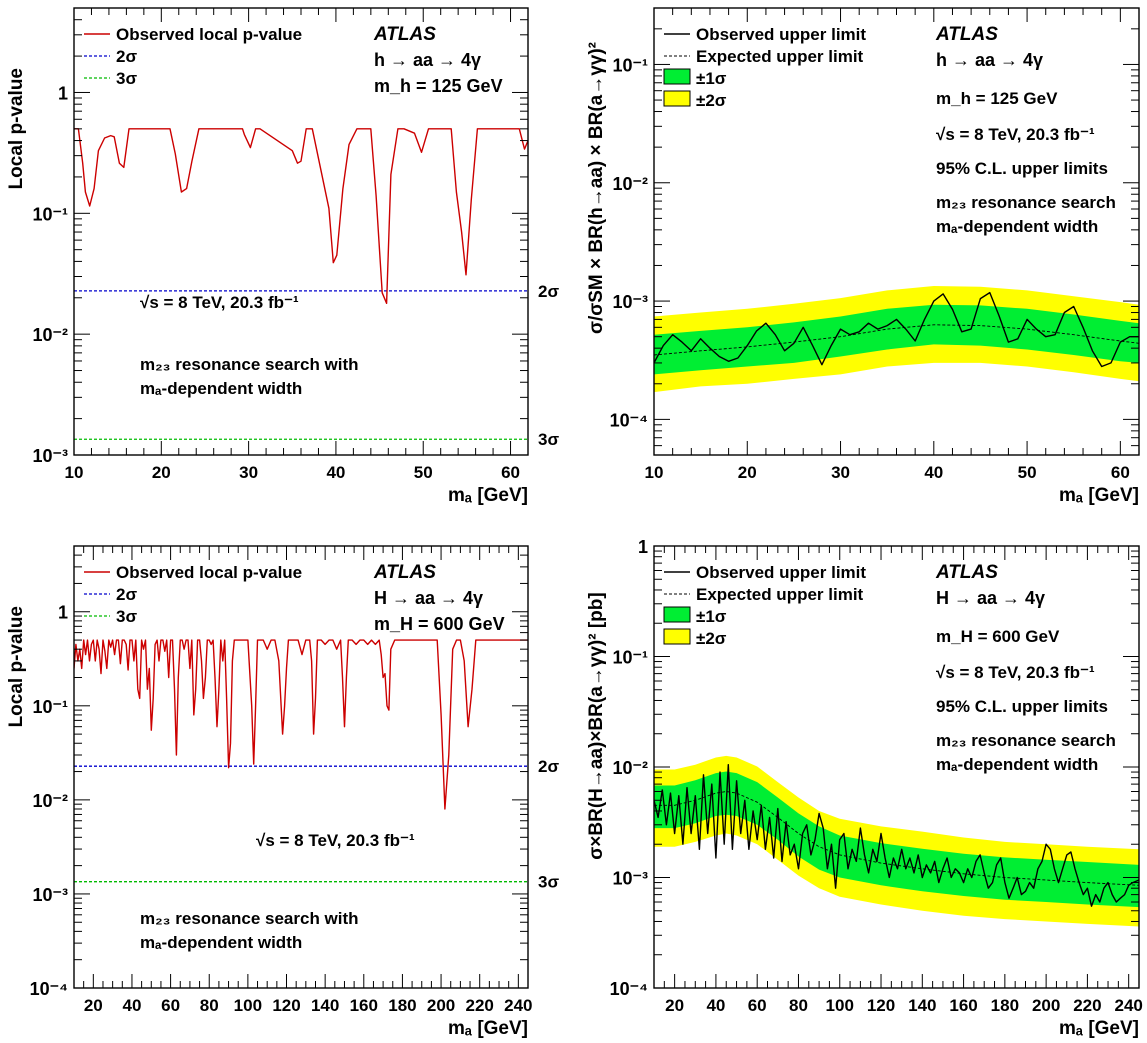  I want to click on x-tick-label: 80, so click(209, 1005).